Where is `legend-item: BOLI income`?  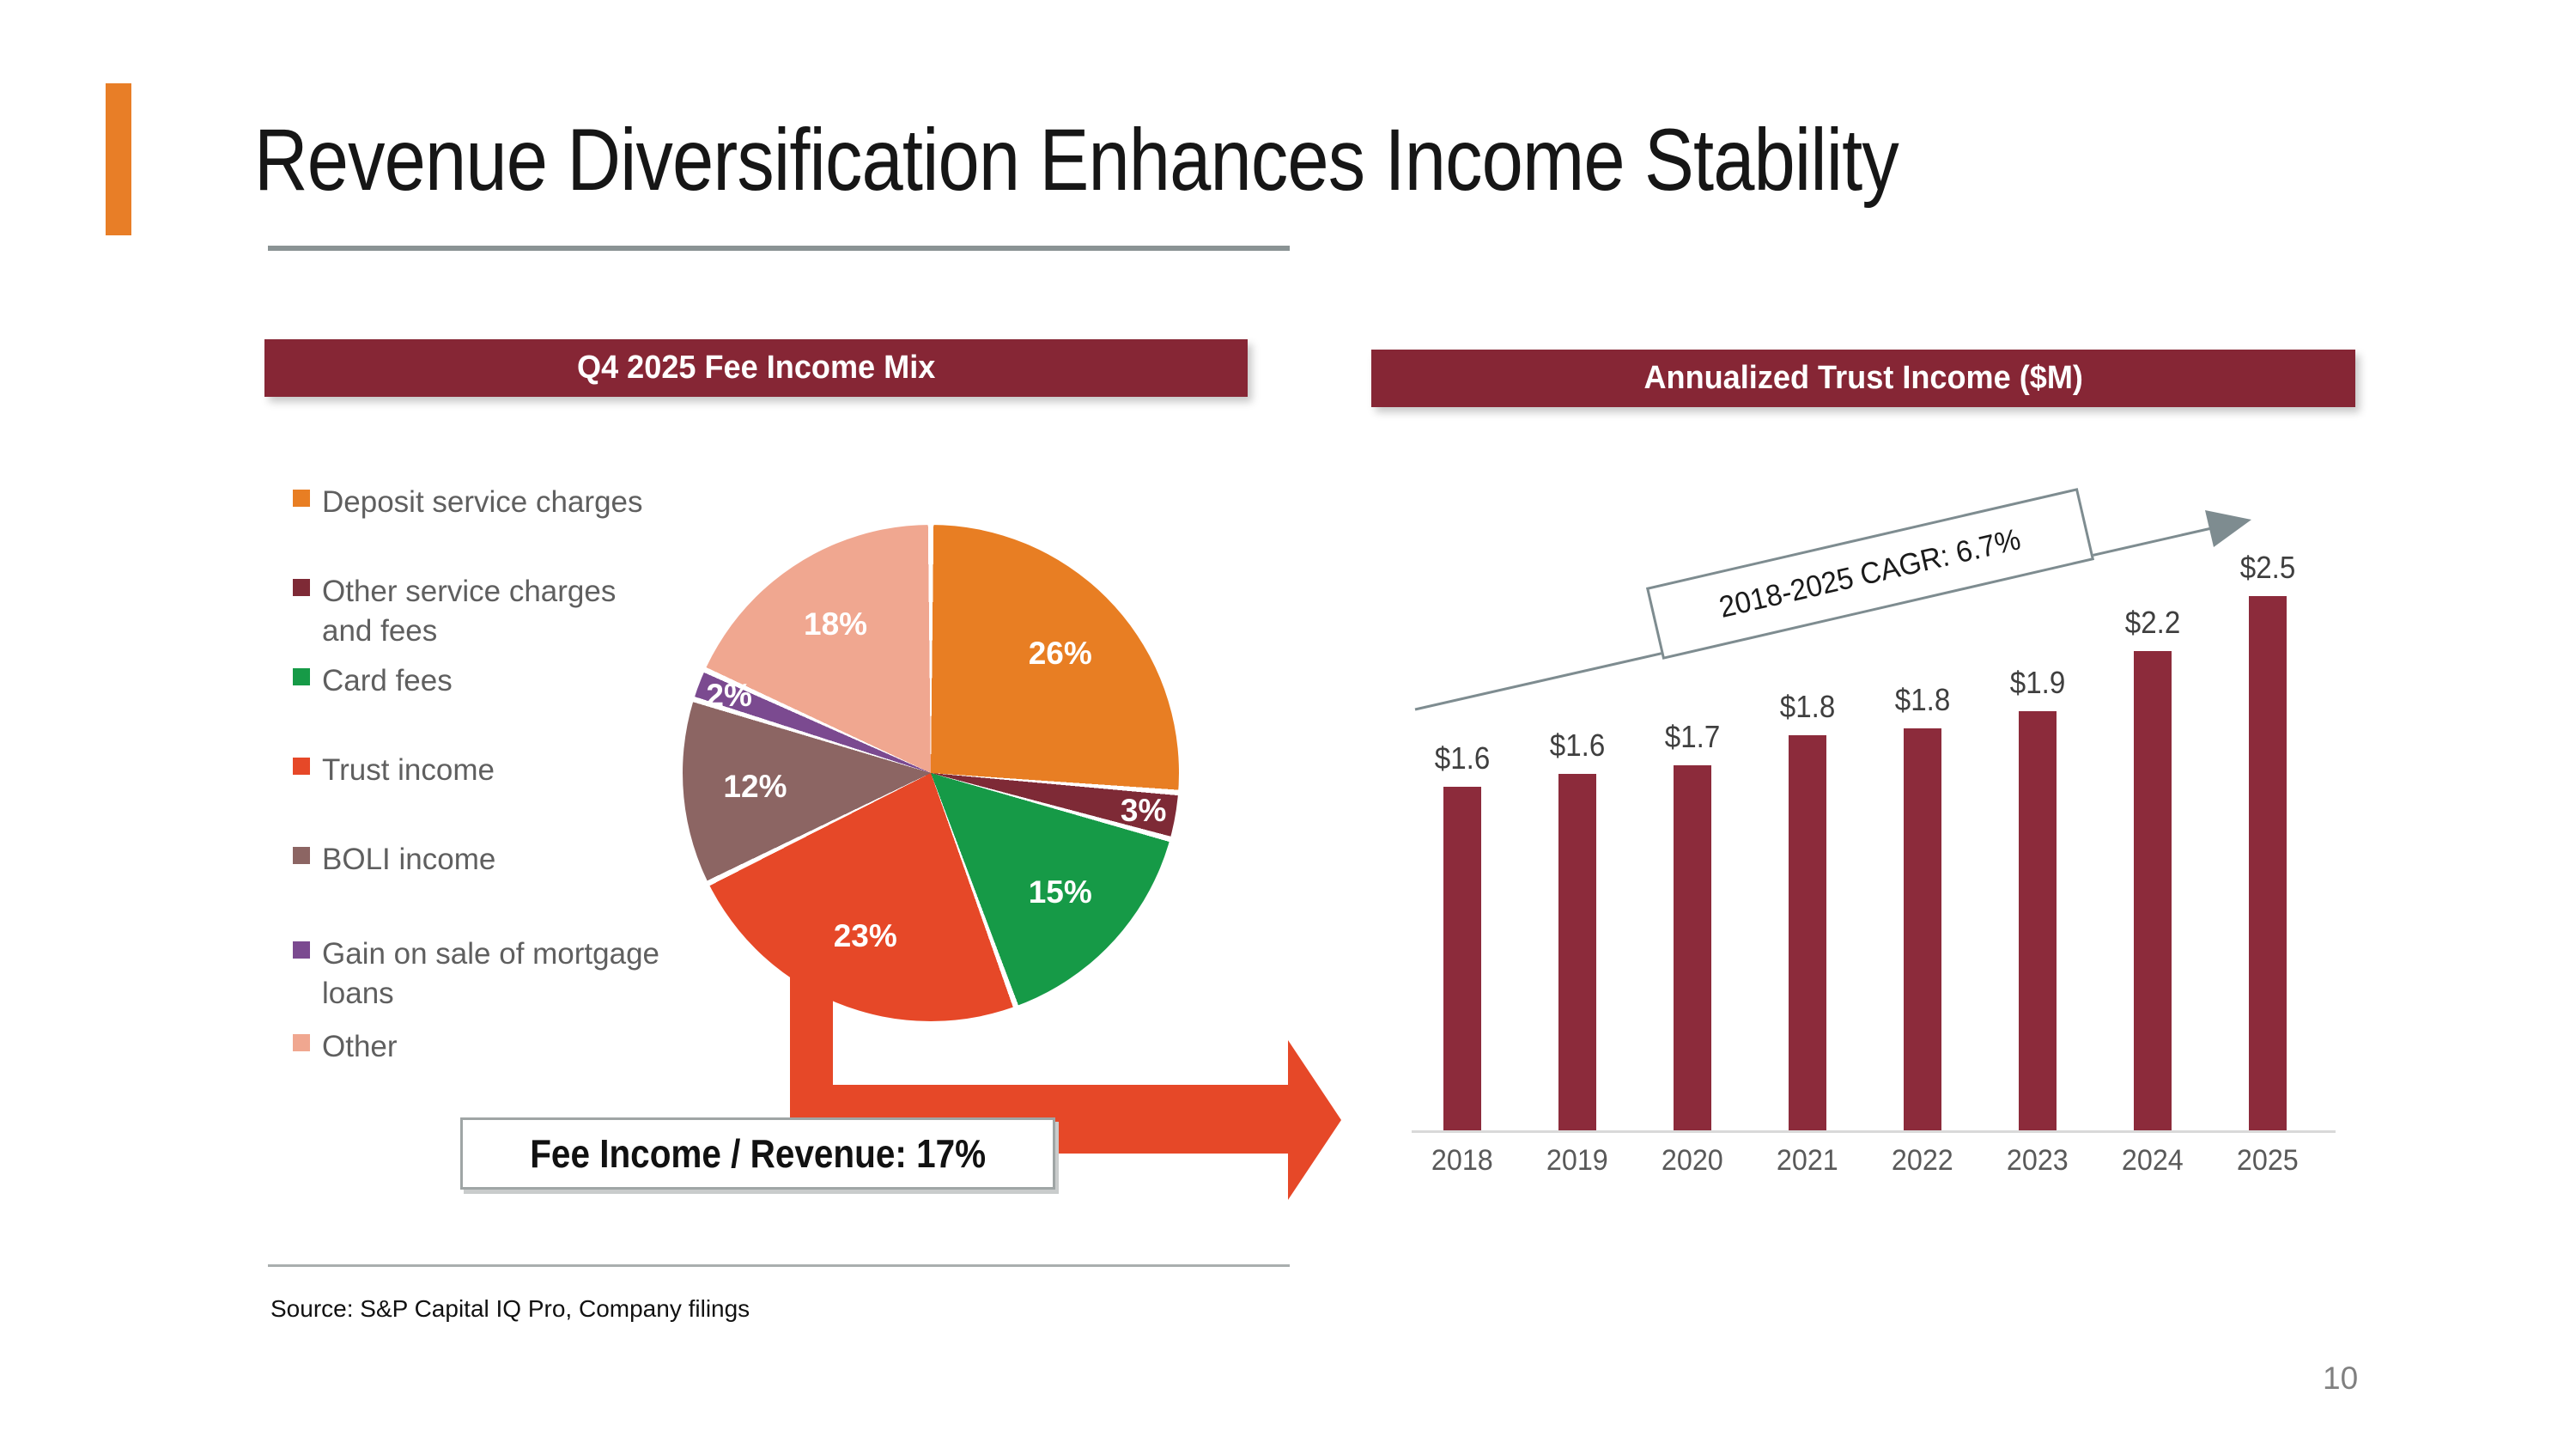
legend-item: BOLI income is located at coordinates (482, 860).